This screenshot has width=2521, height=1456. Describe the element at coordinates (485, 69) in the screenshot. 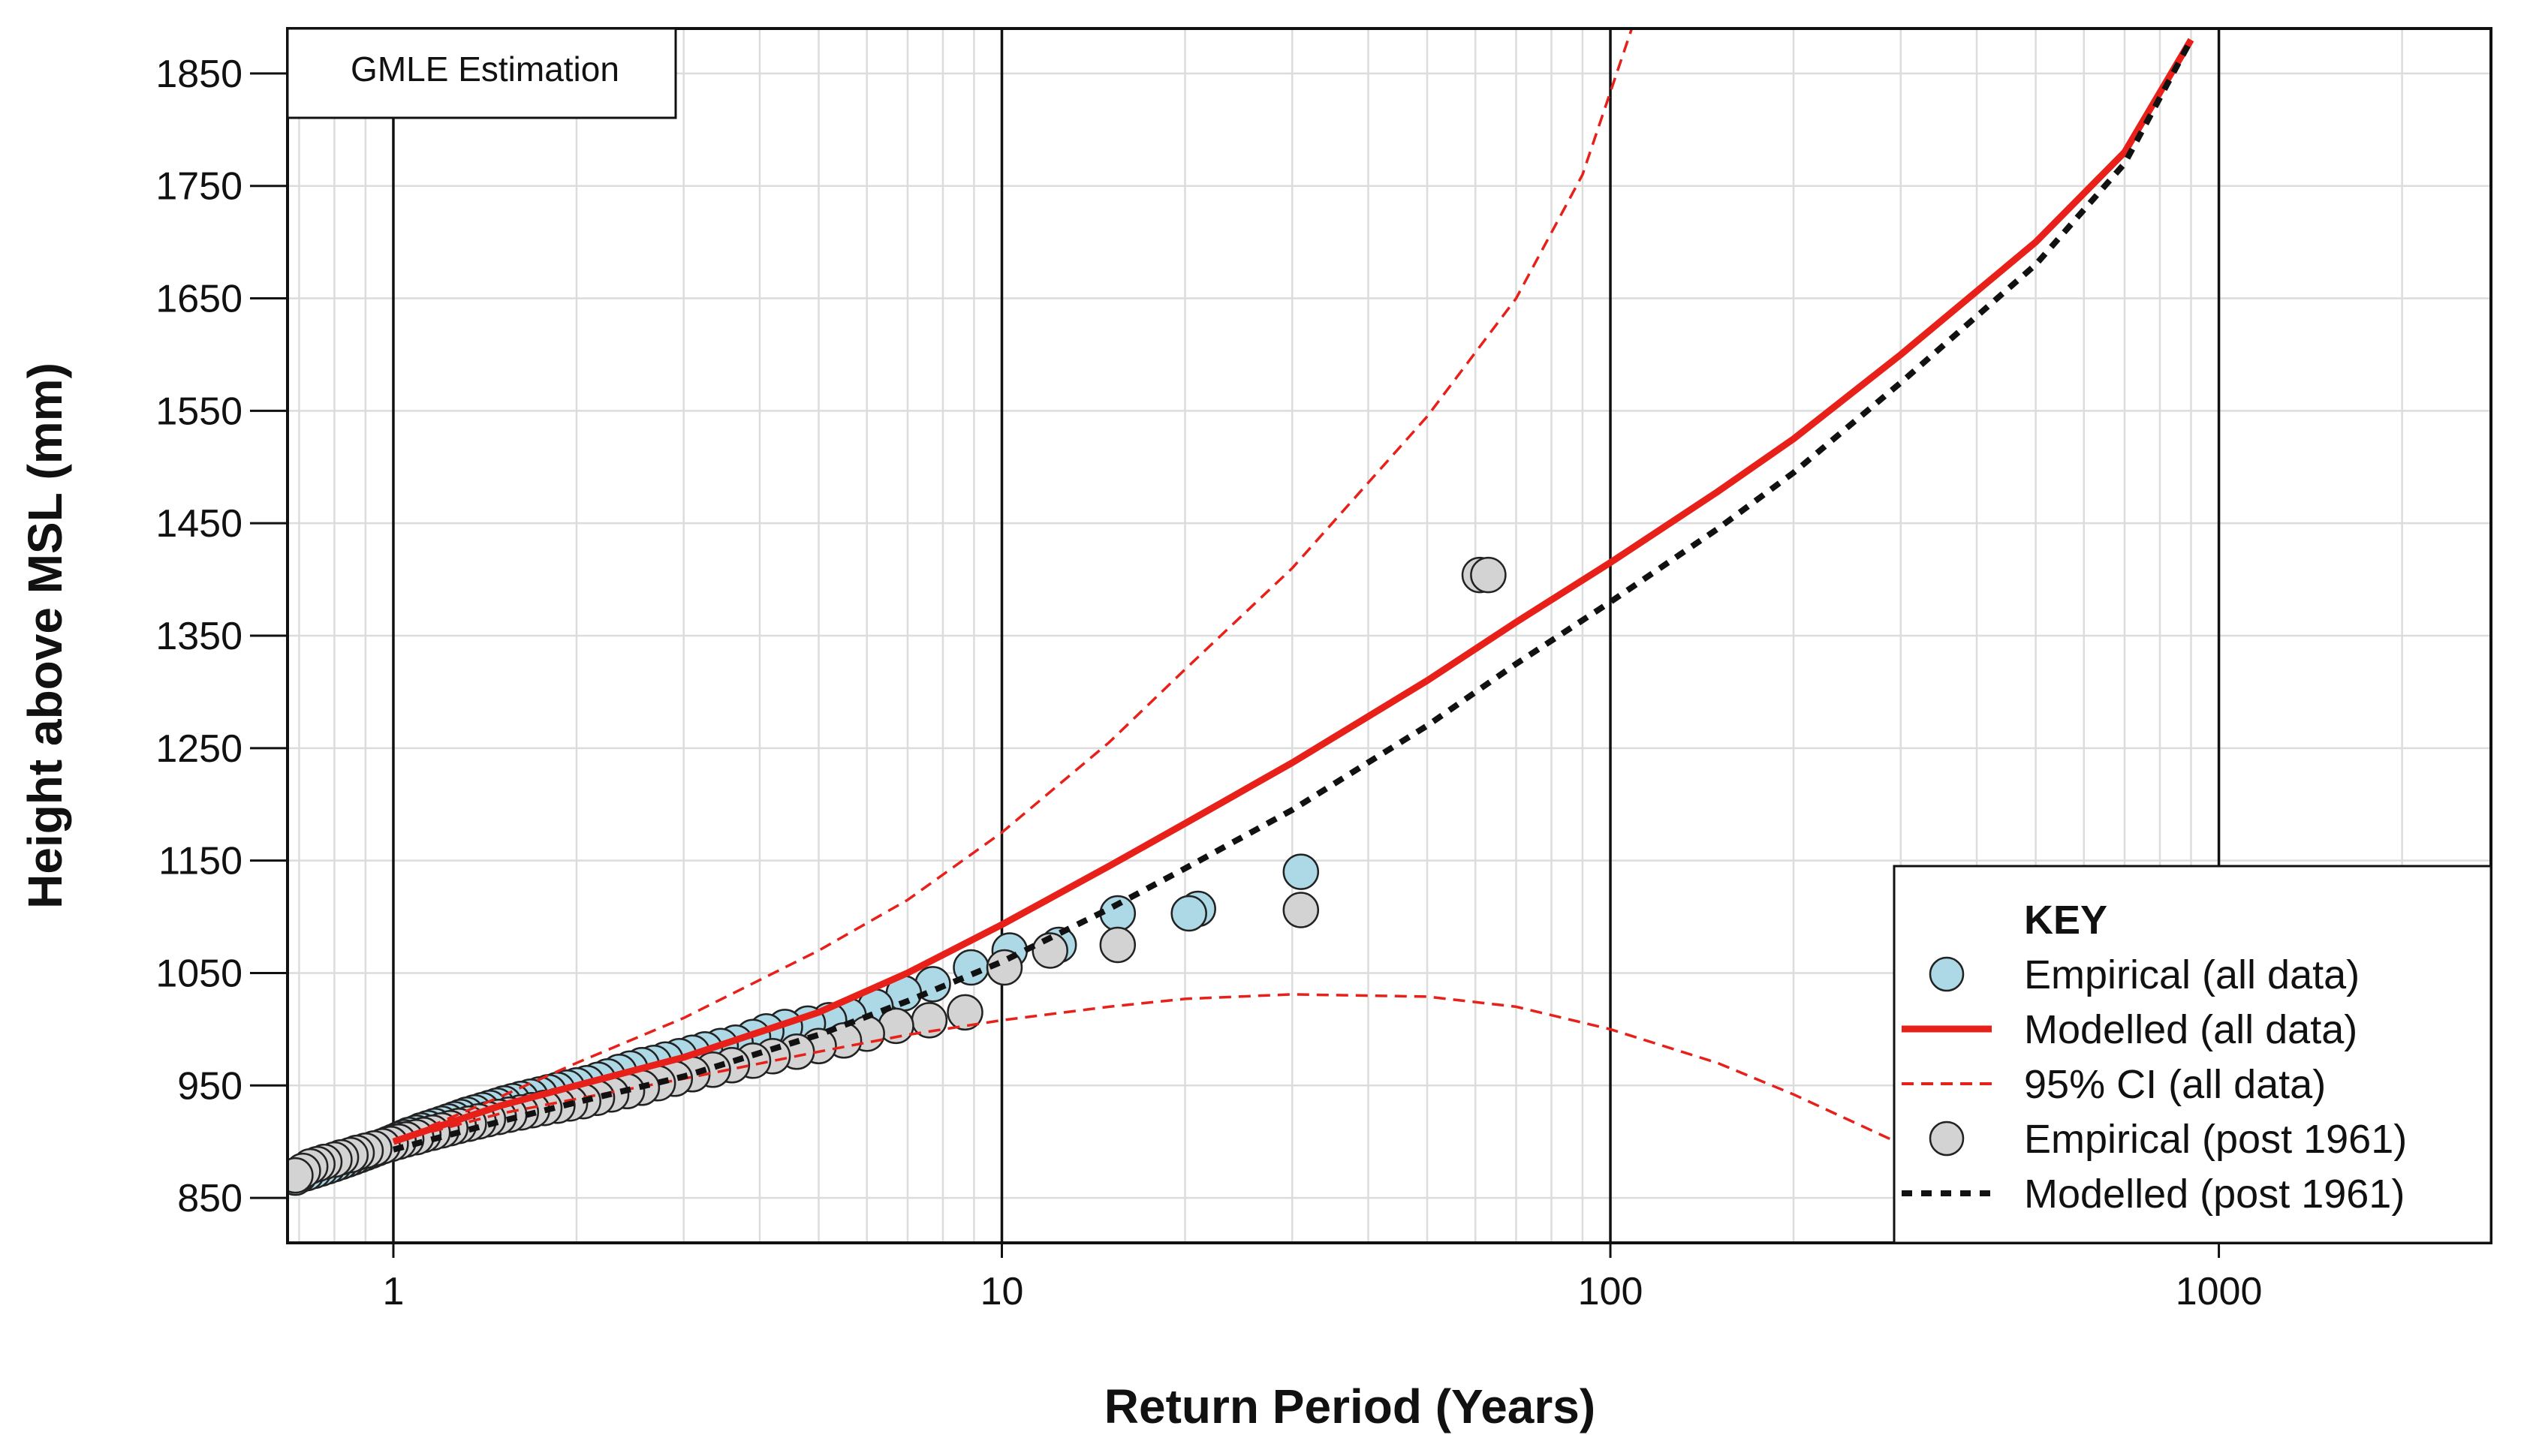

I see `annotation-label: GMLE Estimation` at that location.